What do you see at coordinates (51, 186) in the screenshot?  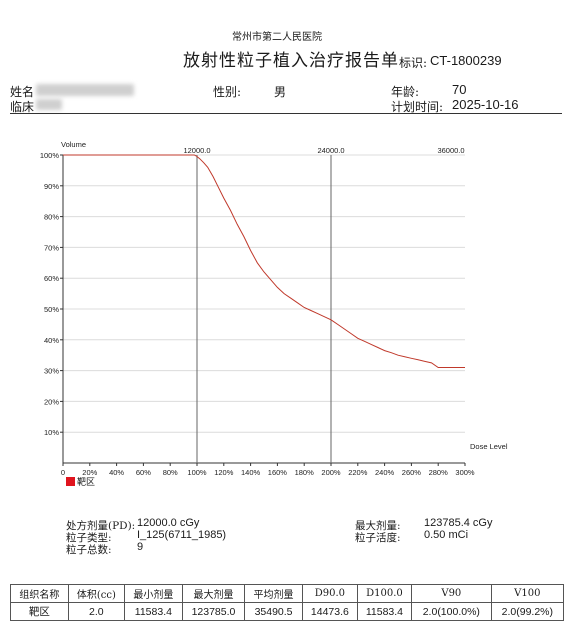 I see `y-tick-label: 90%` at bounding box center [51, 186].